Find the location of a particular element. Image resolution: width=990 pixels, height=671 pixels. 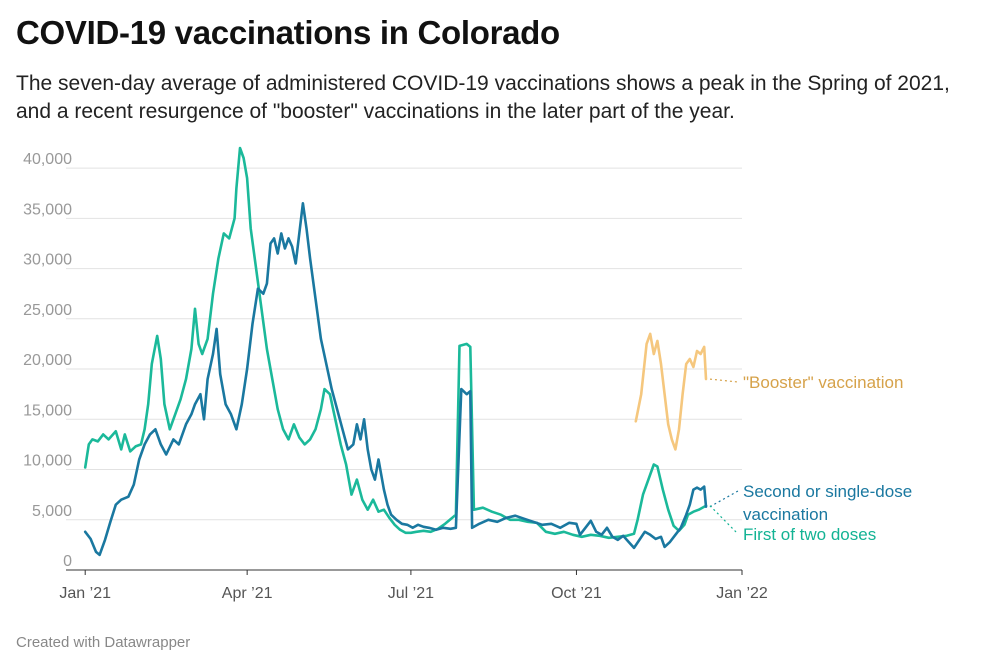

series-label: First of two doses is located at coordinates (809, 534).